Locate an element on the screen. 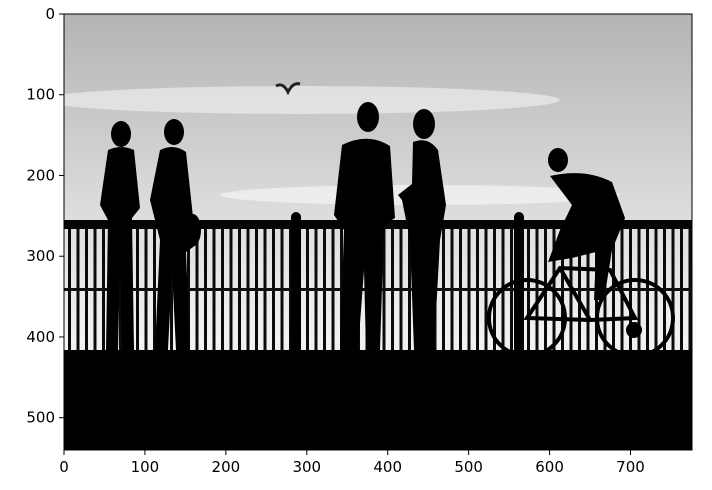 The width and height of the screenshot is (712, 490). y-tick-label: 400 is located at coordinates (40, 337).